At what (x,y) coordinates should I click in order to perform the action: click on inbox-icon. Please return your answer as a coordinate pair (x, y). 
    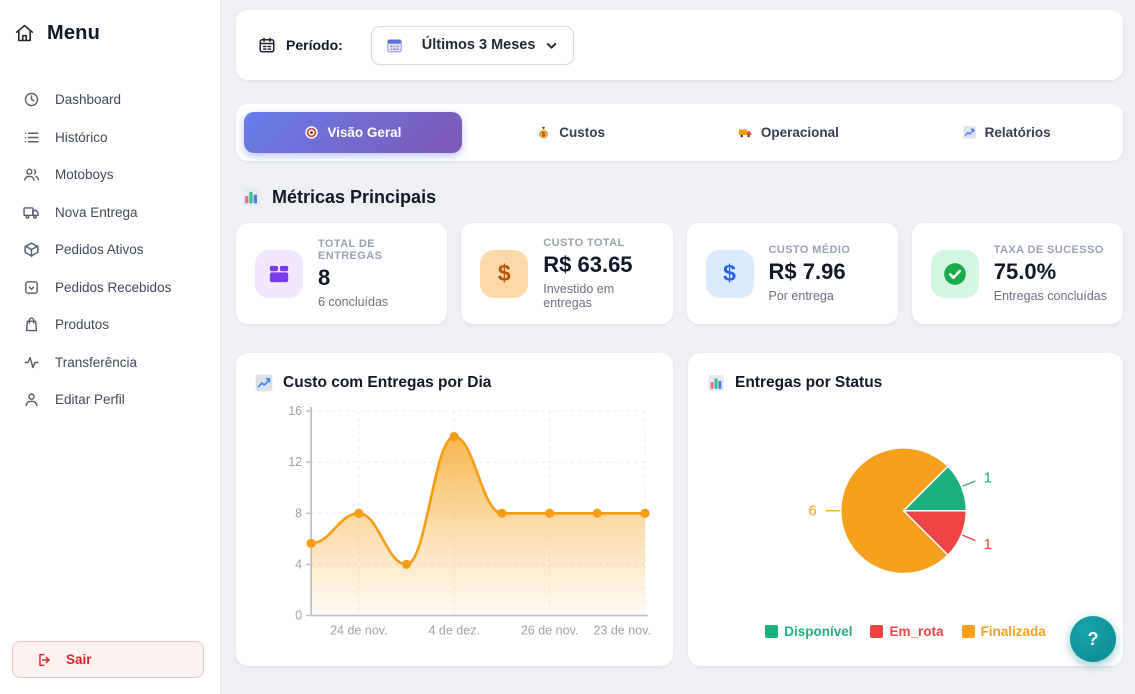
    Looking at the image, I should click on (31, 287).